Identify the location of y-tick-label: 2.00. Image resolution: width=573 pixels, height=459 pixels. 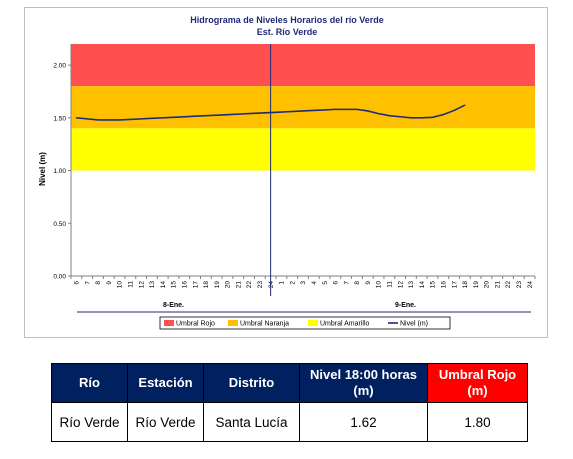
(59, 66).